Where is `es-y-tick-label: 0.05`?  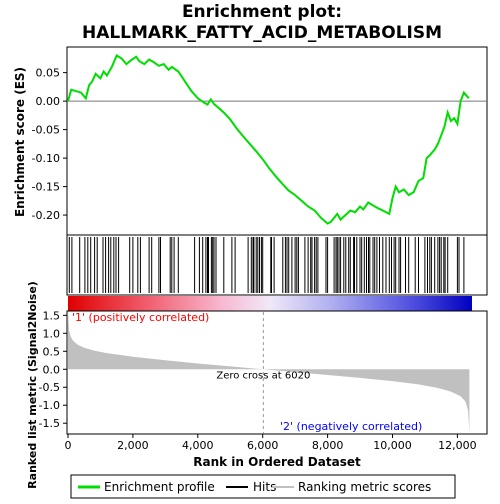
es-y-tick-label: 0.05 is located at coordinates (48, 73).